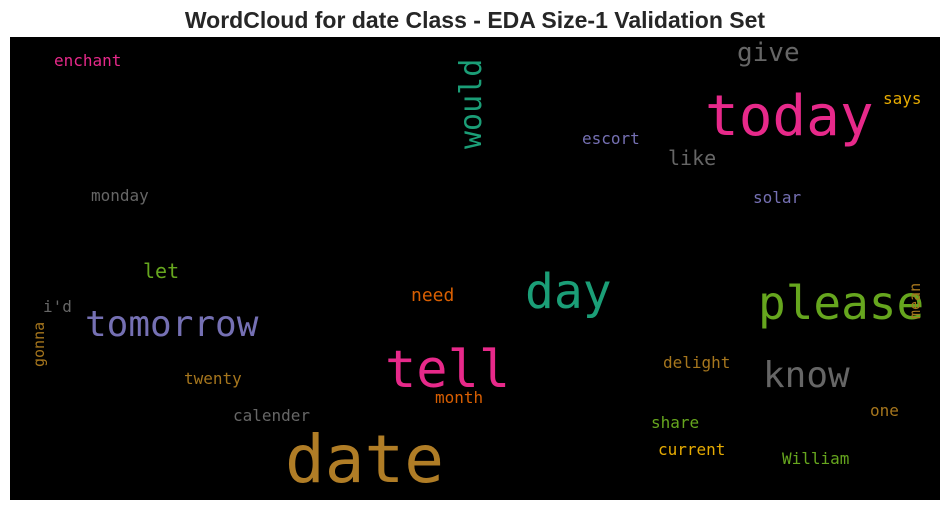  What do you see at coordinates (364, 459) in the screenshot?
I see `word-date: date` at bounding box center [364, 459].